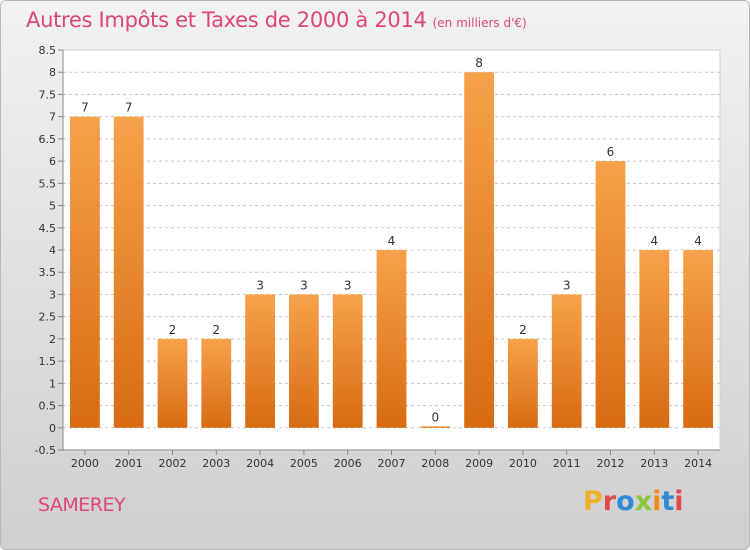 The image size is (750, 550). What do you see at coordinates (435, 417) in the screenshot?
I see `bar-value-label: 0` at bounding box center [435, 417].